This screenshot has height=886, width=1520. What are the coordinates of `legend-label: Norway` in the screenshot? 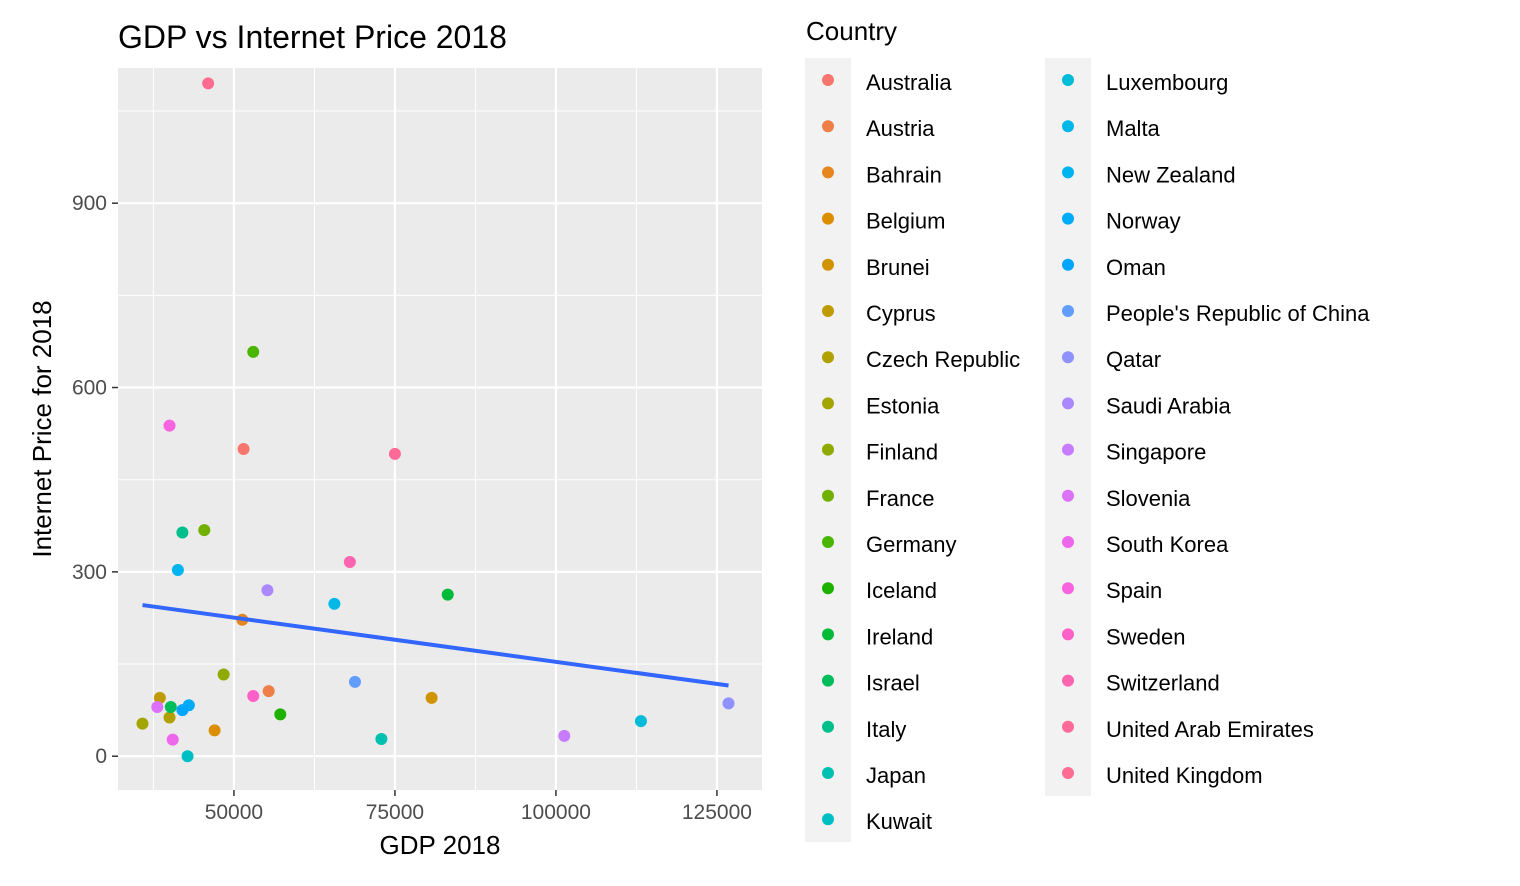 It's located at (1143, 221).